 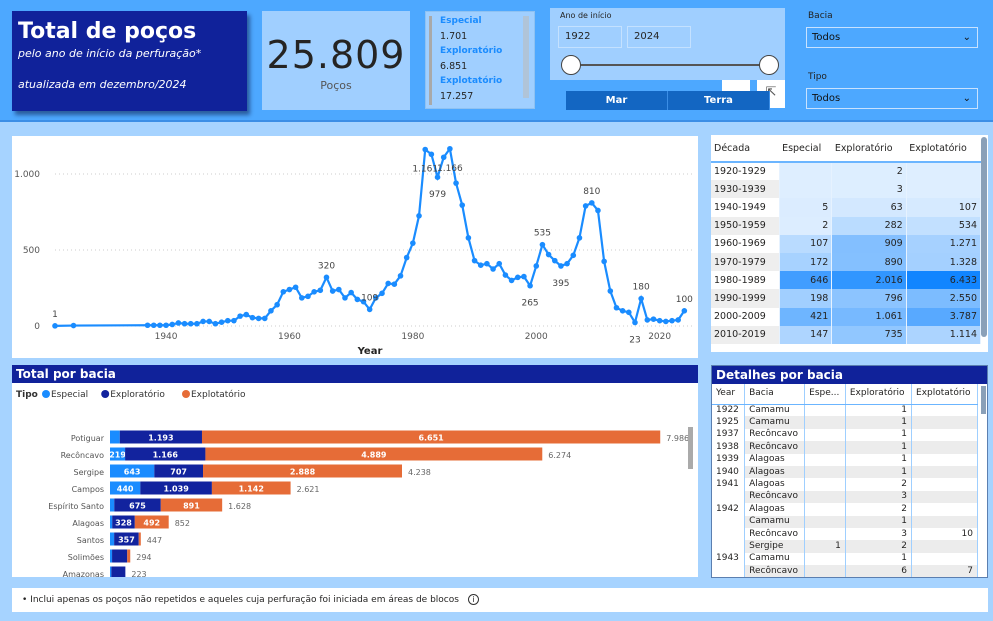 What do you see at coordinates (845, 546) in the screenshot?
I see `table-row: Sergipe 1 2` at bounding box center [845, 546].